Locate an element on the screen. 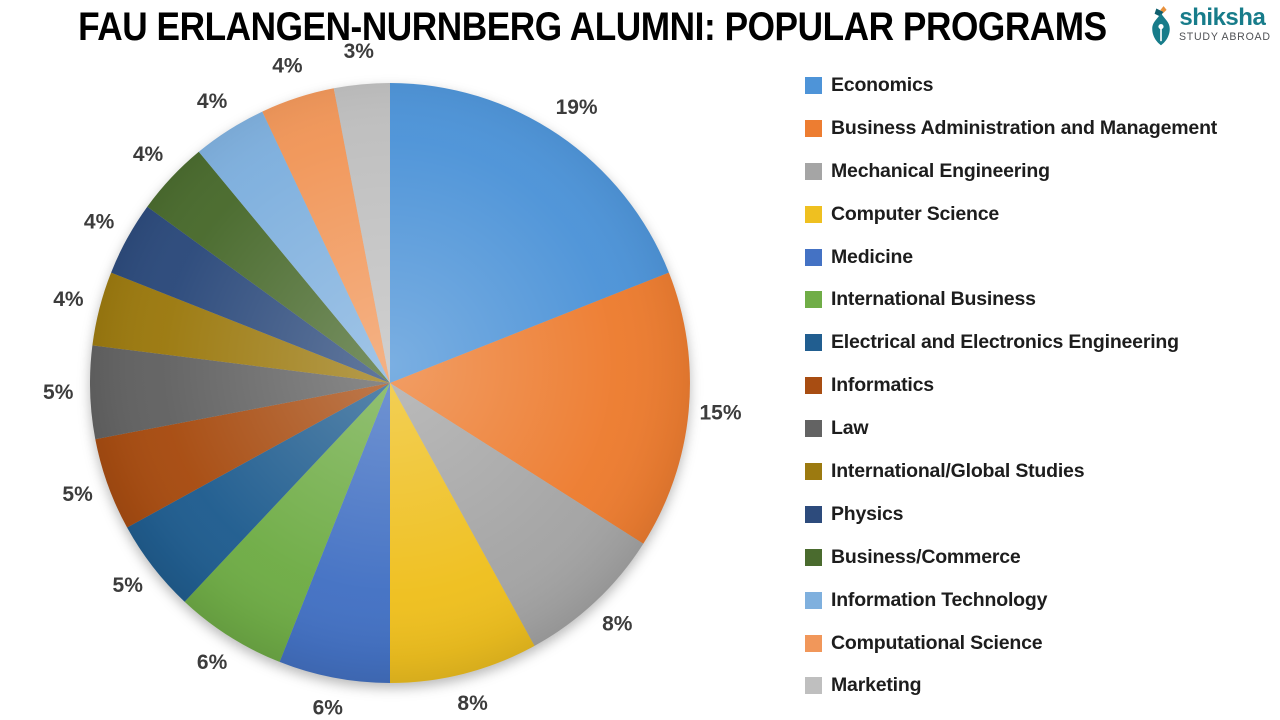 This screenshot has width=1280, height=720. legend-swatch-information-technology is located at coordinates (813, 600).